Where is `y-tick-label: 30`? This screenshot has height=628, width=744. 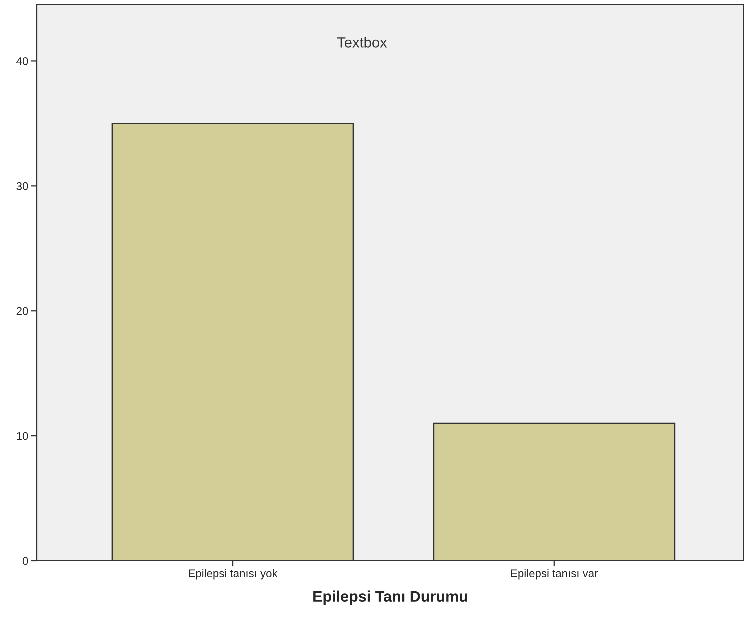 y-tick-label: 30 is located at coordinates (22, 186).